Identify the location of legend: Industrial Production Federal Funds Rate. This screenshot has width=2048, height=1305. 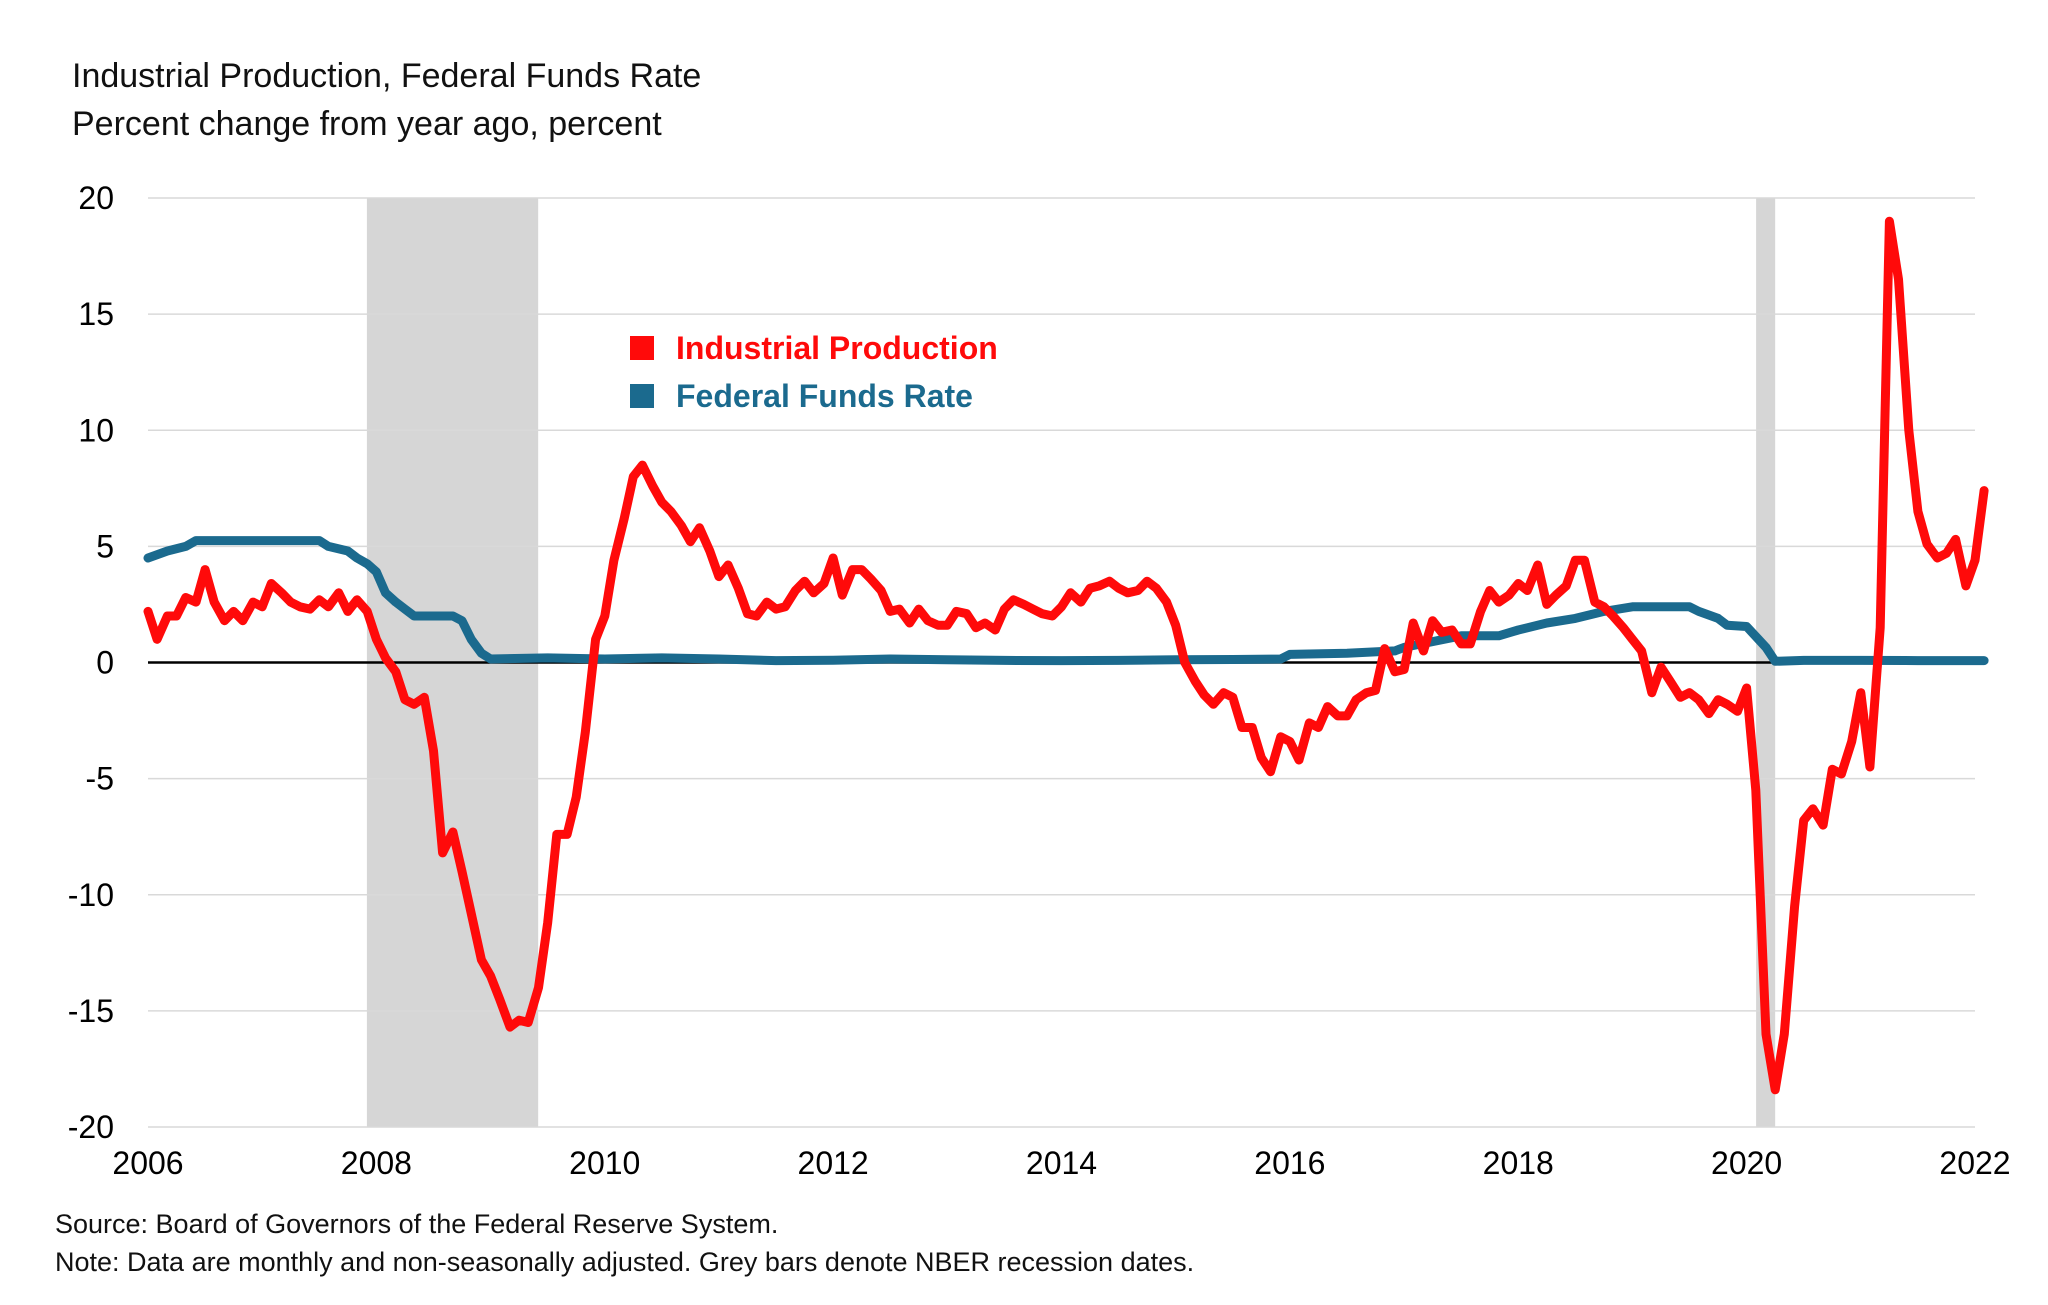
(814, 372).